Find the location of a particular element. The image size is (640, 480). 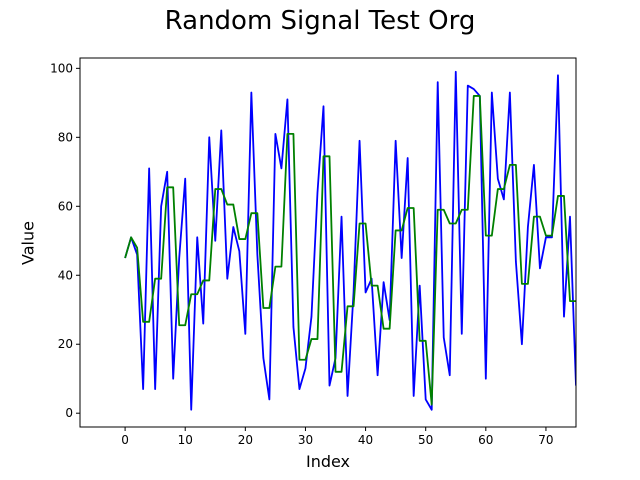

y-tick-label: 60 is located at coordinates (65, 206).